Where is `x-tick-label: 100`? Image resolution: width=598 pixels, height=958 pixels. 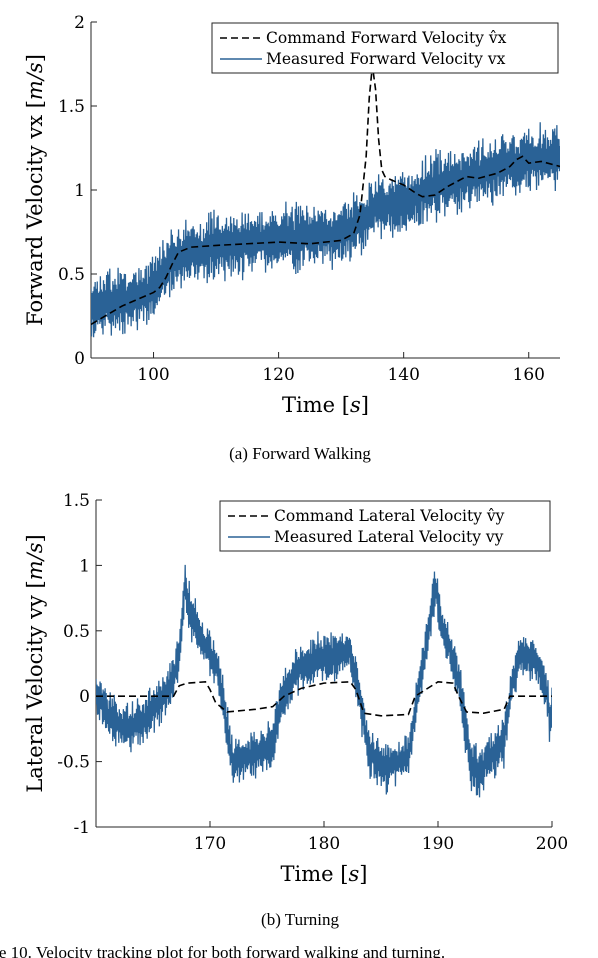
x-tick-label: 100 is located at coordinates (153, 375).